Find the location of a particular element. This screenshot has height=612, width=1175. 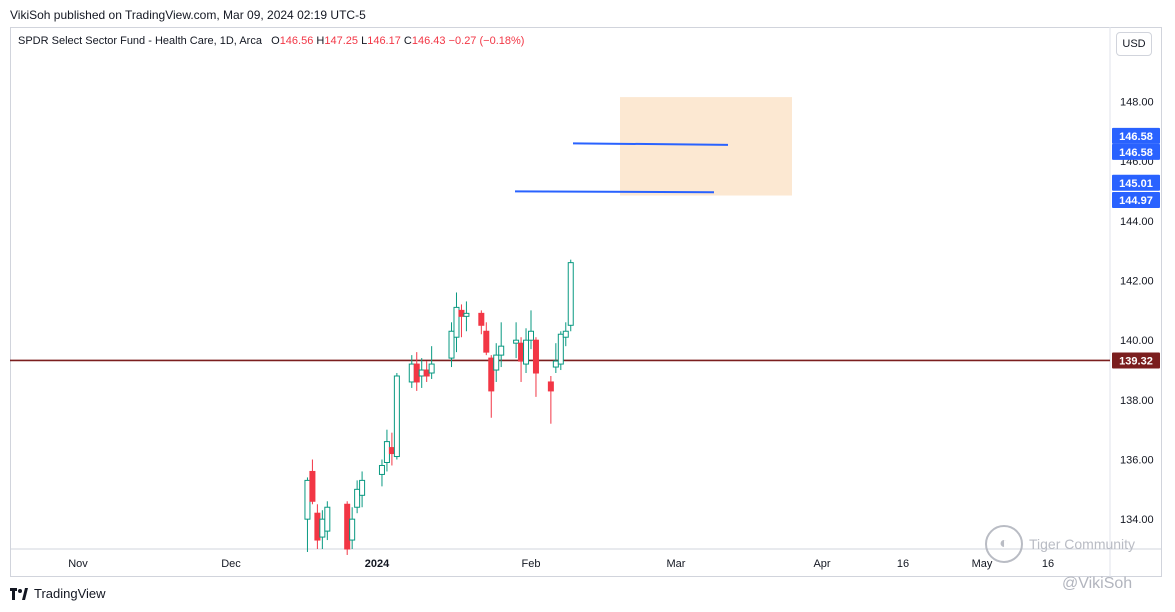

brand-name: TradingView is located at coordinates (70, 593).